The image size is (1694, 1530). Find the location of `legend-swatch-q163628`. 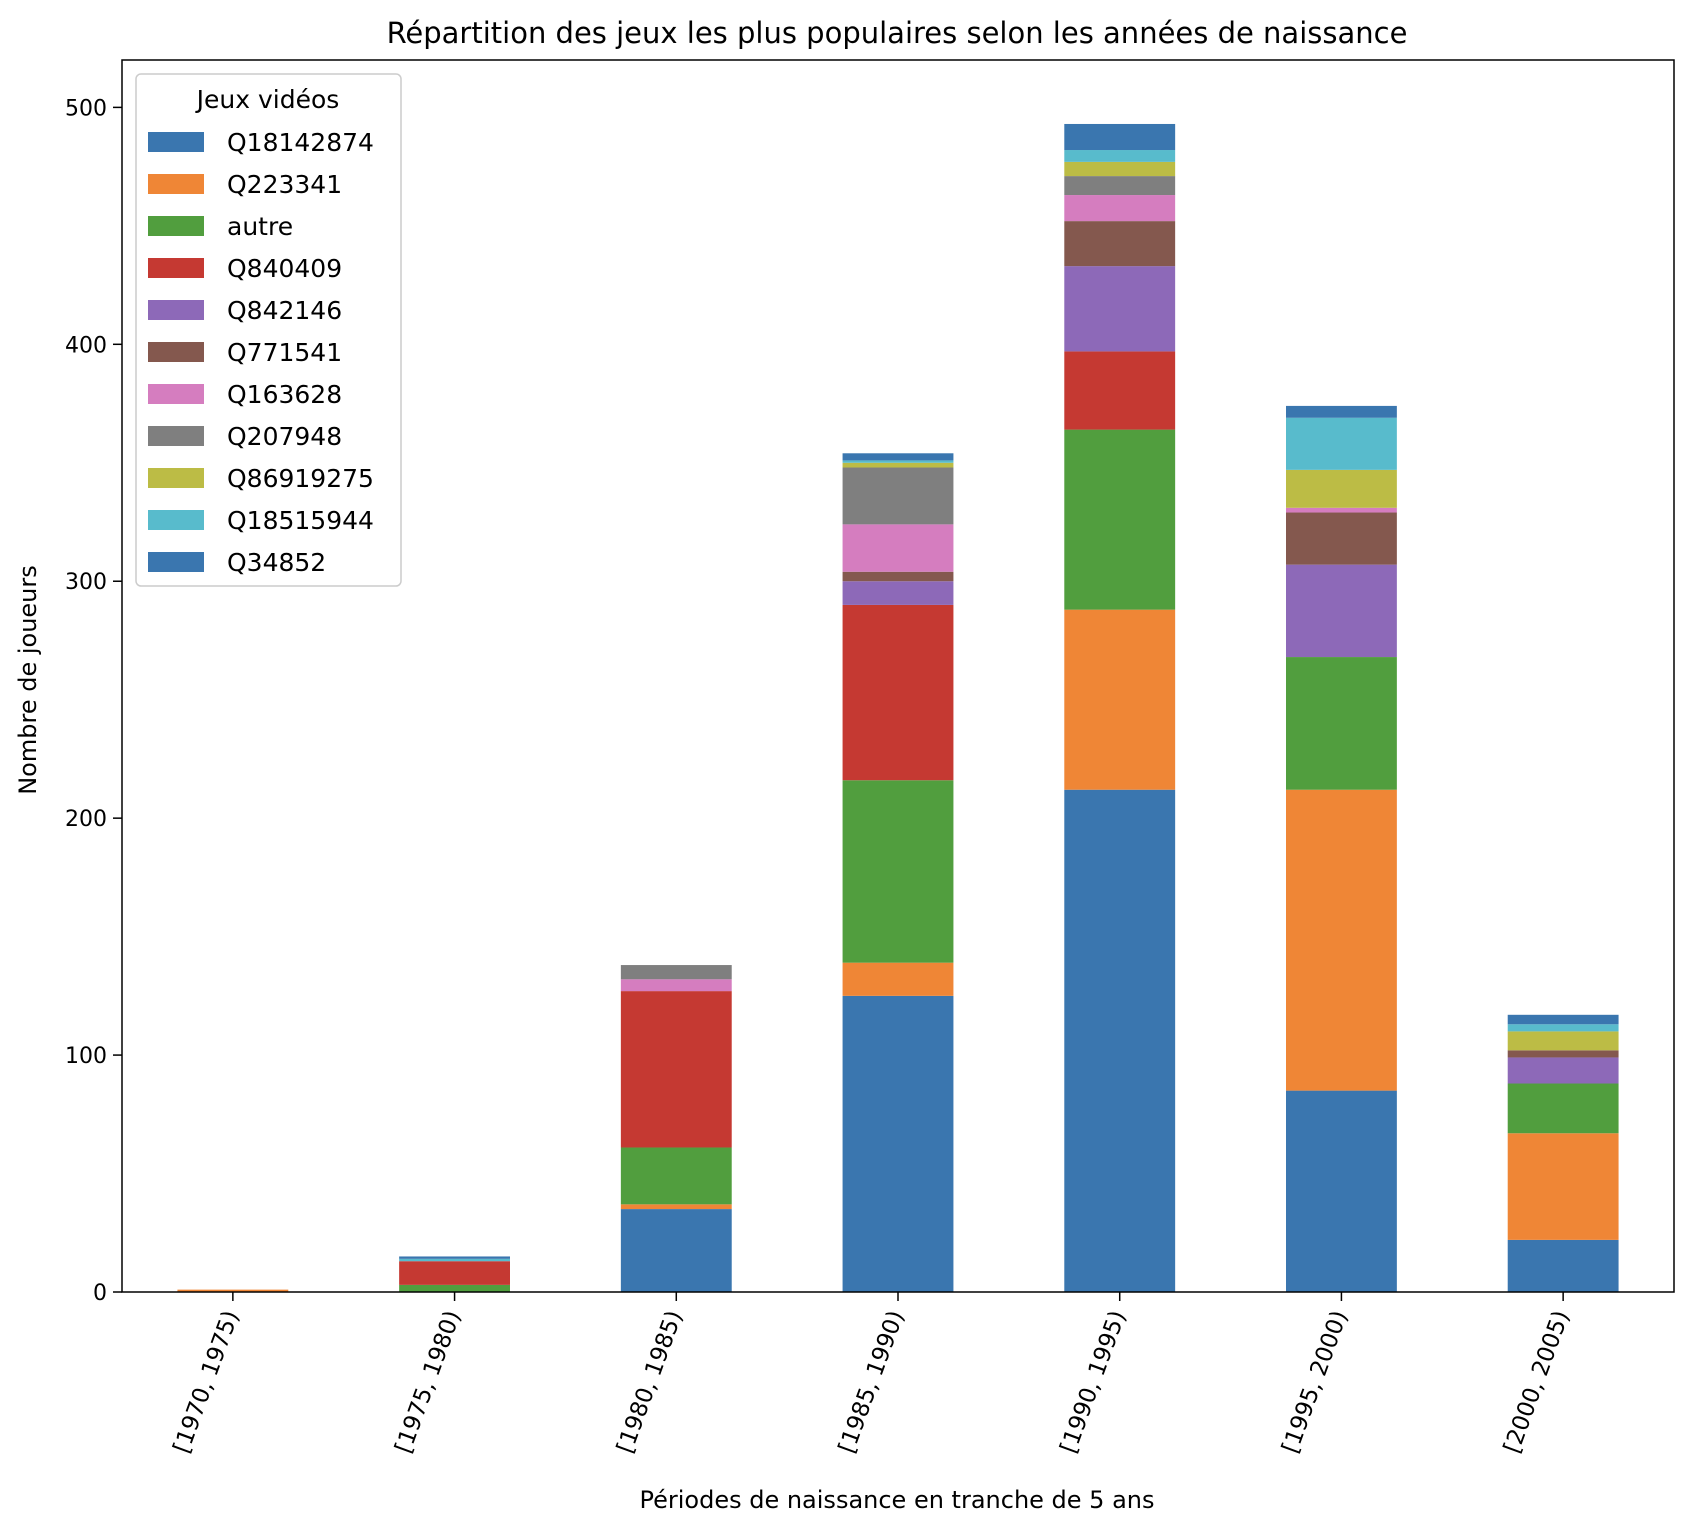

legend-swatch-q163628 is located at coordinates (176, 394).